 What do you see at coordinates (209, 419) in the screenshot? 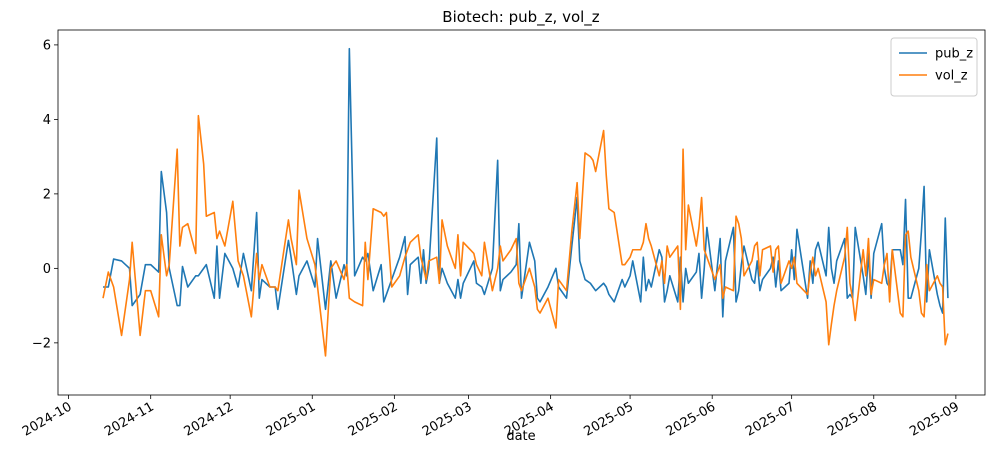
I see `x-tick-label: 2024-12` at bounding box center [209, 419].